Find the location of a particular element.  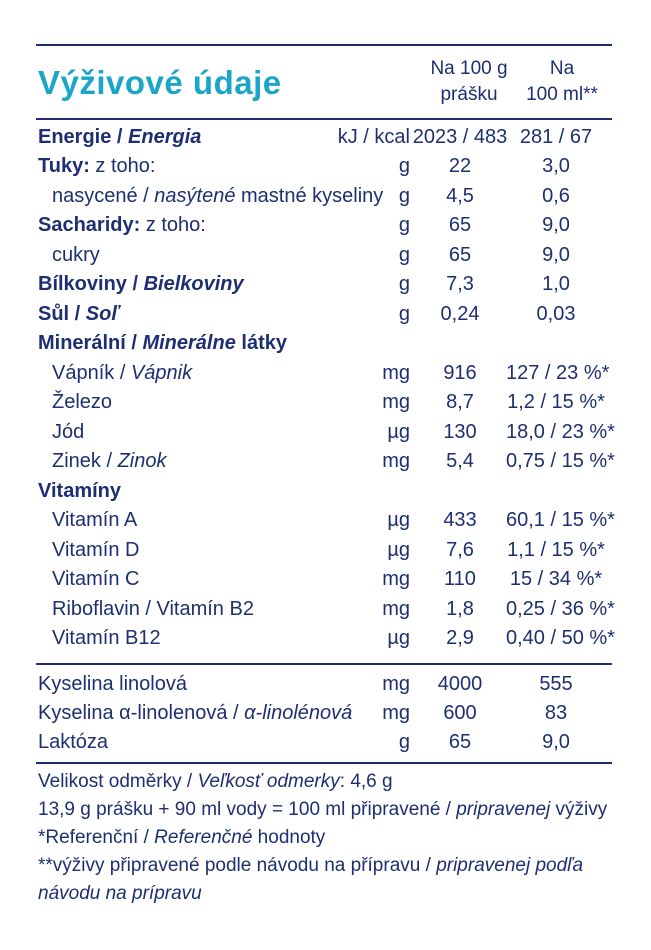

label-part: nasýtené is located at coordinates (195, 195).